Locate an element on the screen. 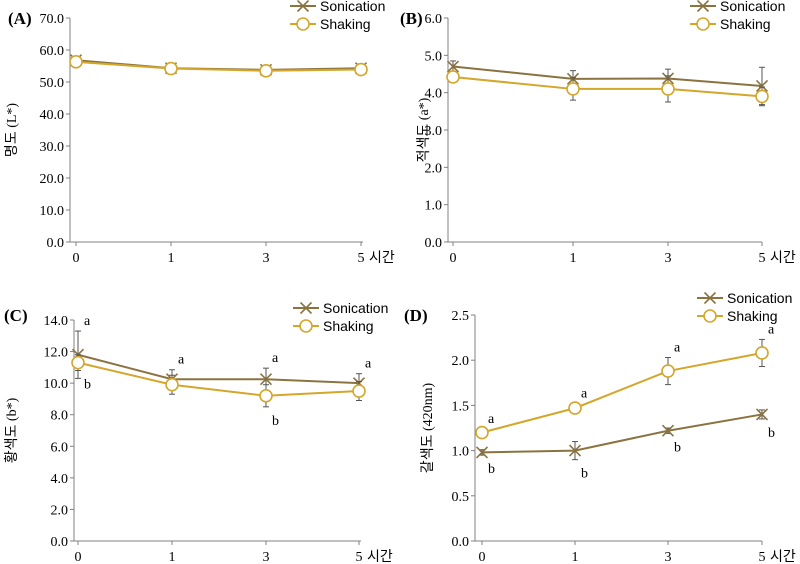 The width and height of the screenshot is (800, 564). y-tick-label: 2.5 is located at coordinates (461, 316).